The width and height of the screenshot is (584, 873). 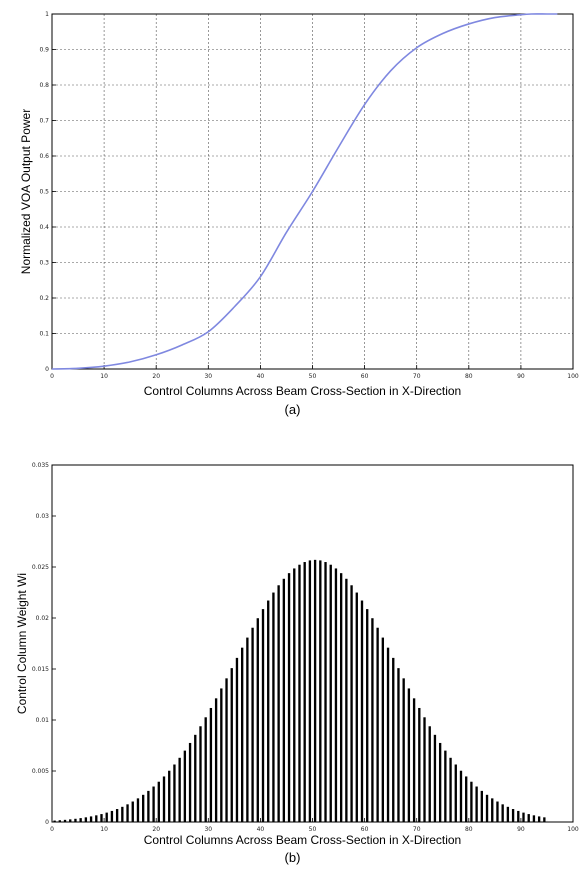 What do you see at coordinates (44, 263) in the screenshot?
I see `y-tick-label: 0.3` at bounding box center [44, 263].